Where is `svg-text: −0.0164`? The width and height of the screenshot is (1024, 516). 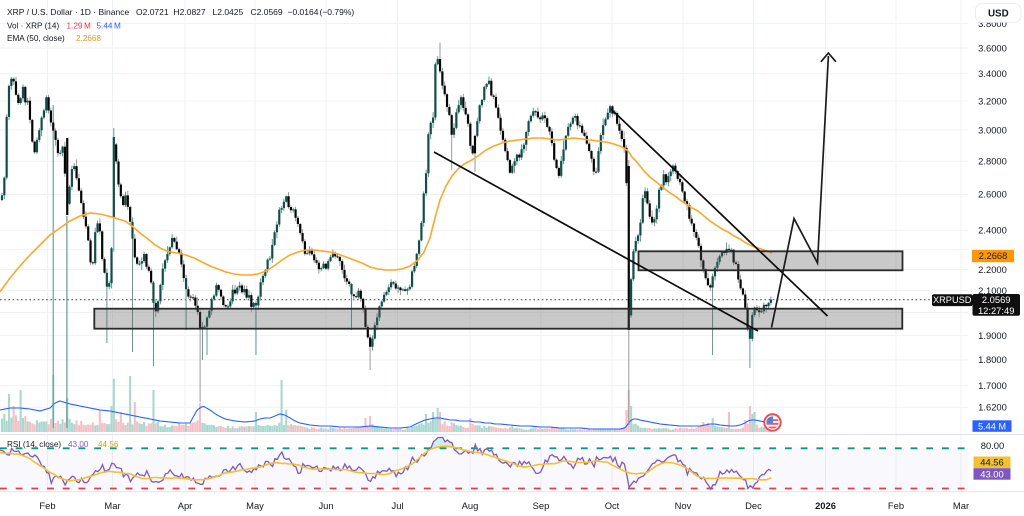
svg-text: −0.0164 is located at coordinates (303, 12).